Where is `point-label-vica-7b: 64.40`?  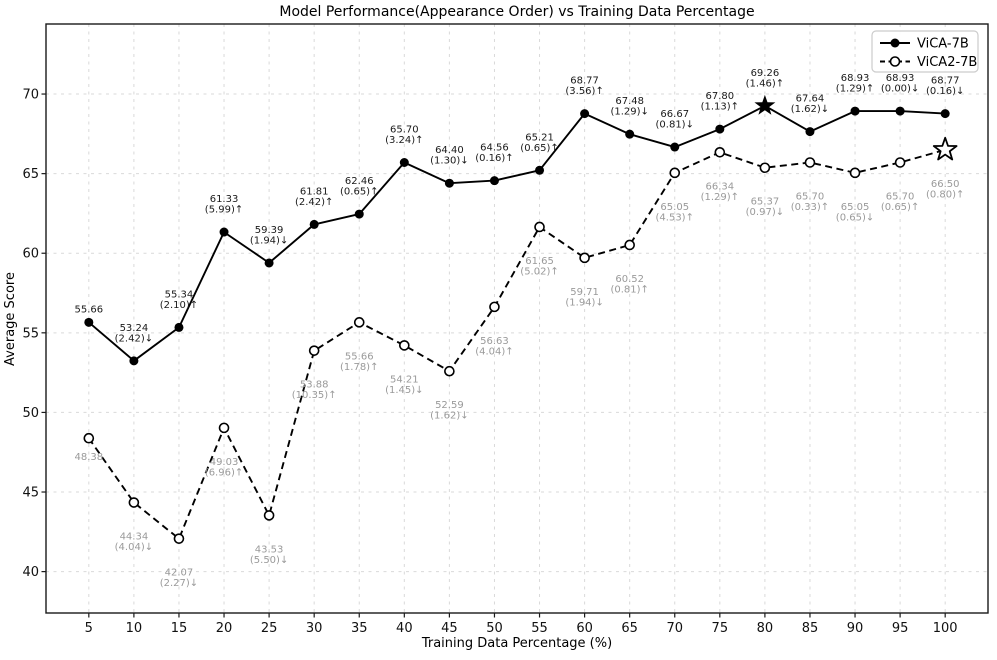
point-label-vica-7b: 64.40 is located at coordinates (449, 150).